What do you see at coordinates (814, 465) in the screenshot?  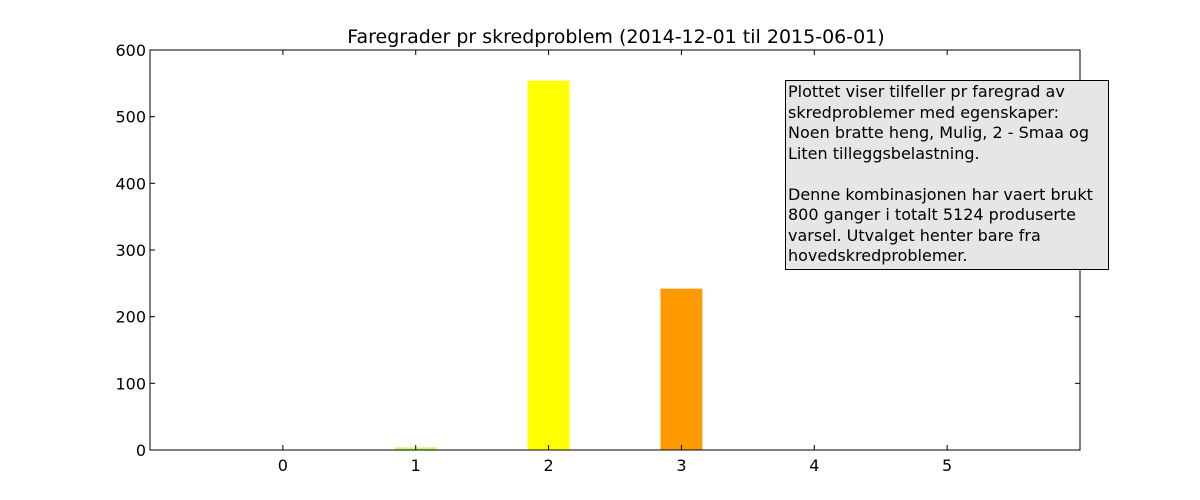 I see `x-tick-label: 4` at bounding box center [814, 465].